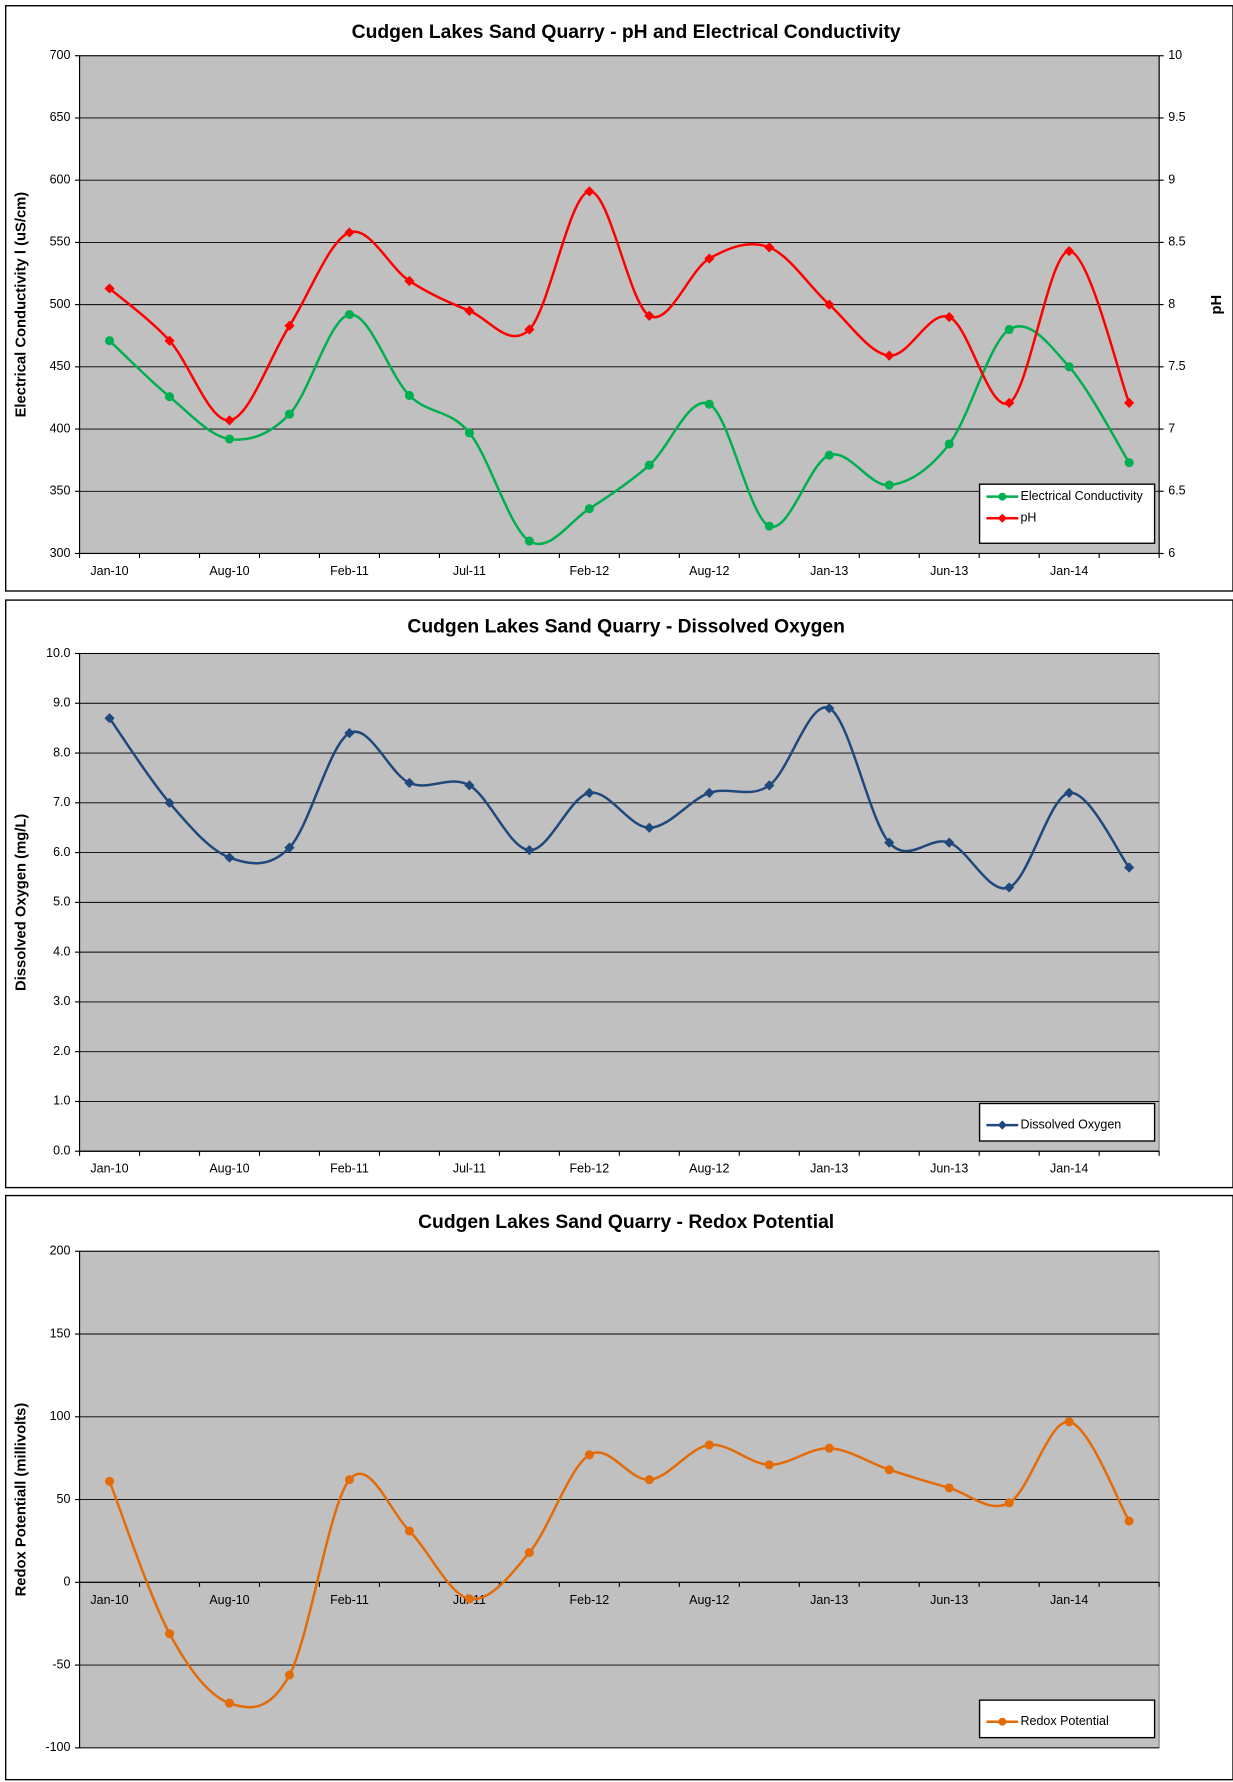  Describe the element at coordinates (469, 1169) in the screenshot. I see `x-tick-label: Jul-11` at that location.